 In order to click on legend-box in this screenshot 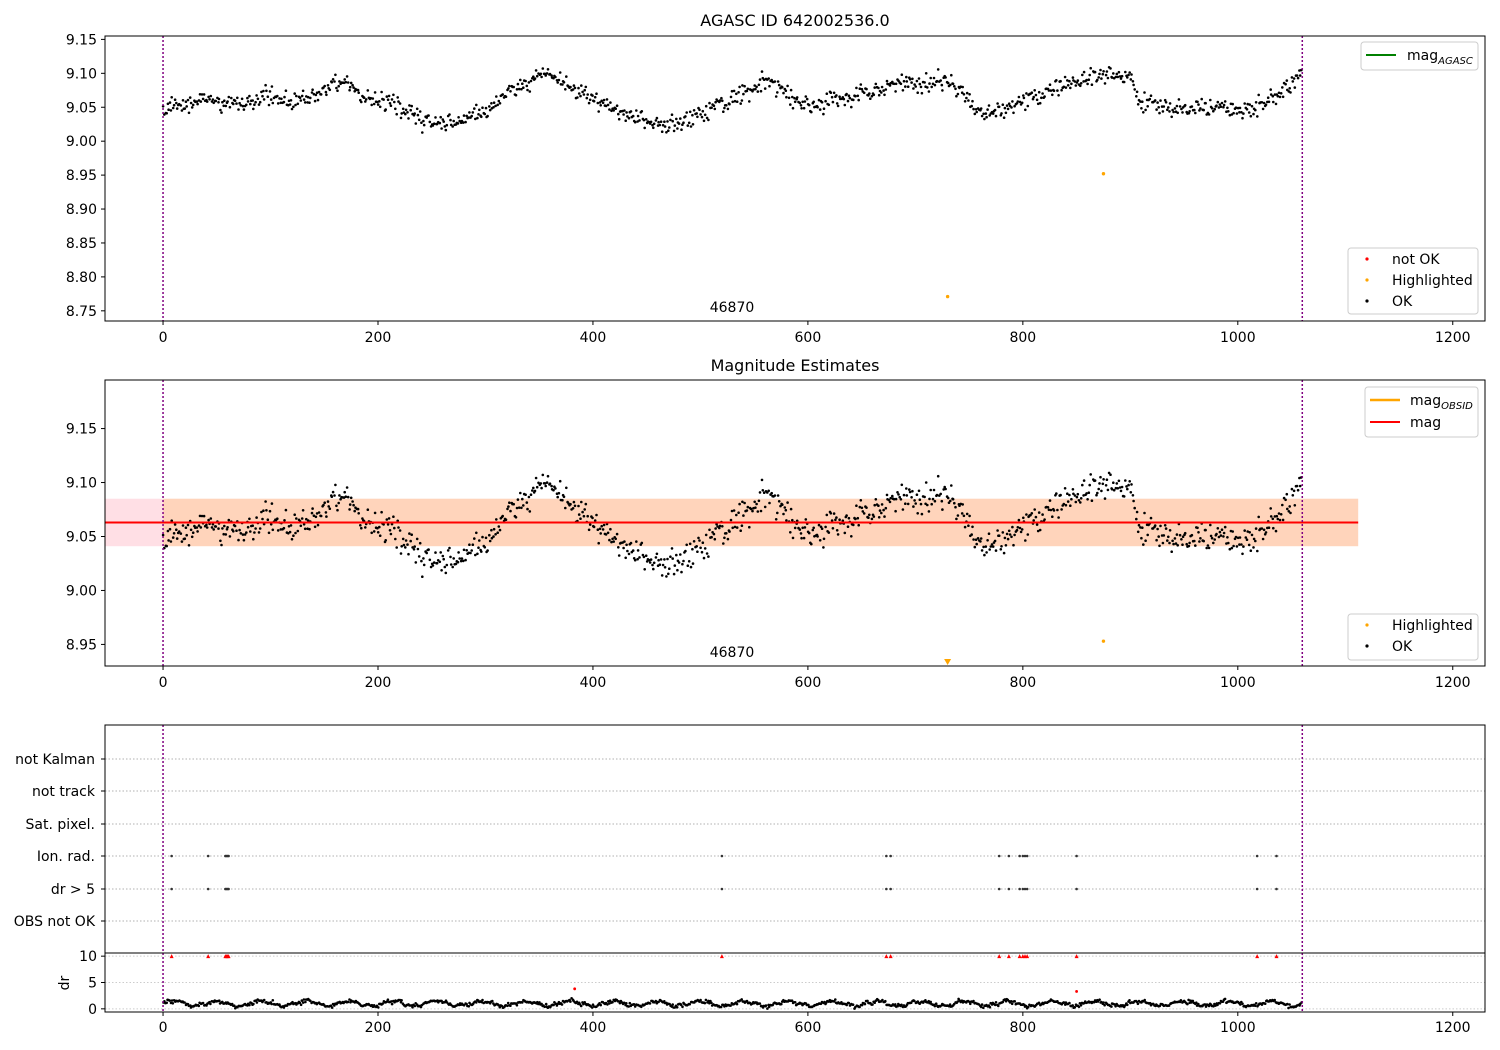, I will do `click(1413, 281)`.